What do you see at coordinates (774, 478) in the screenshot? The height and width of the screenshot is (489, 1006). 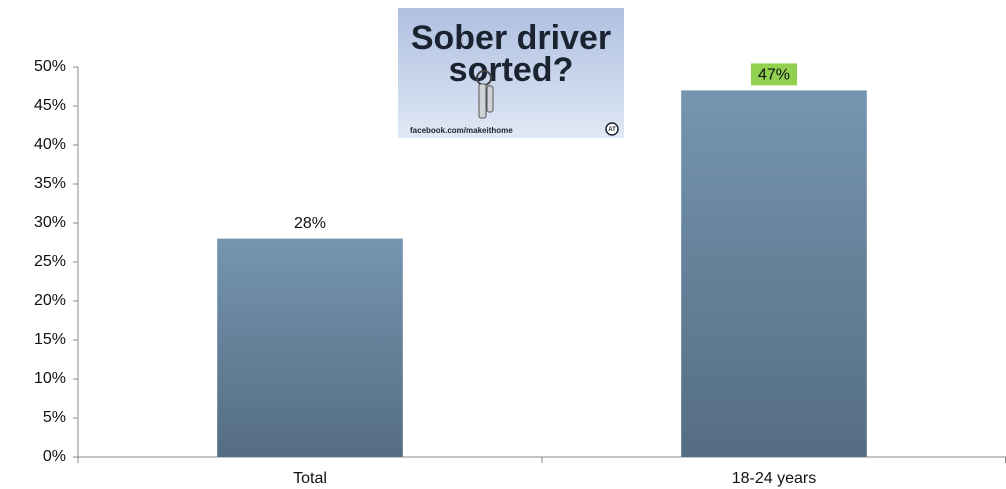 I see `x-tick-label: 18-24 years` at bounding box center [774, 478].